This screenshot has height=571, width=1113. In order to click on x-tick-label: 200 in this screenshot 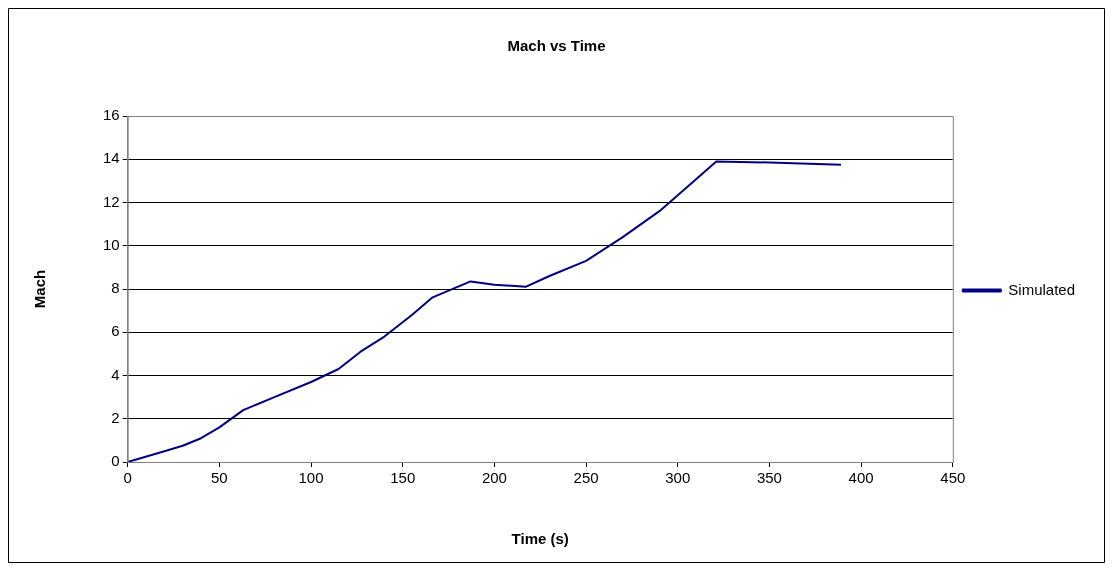, I will do `click(494, 478)`.